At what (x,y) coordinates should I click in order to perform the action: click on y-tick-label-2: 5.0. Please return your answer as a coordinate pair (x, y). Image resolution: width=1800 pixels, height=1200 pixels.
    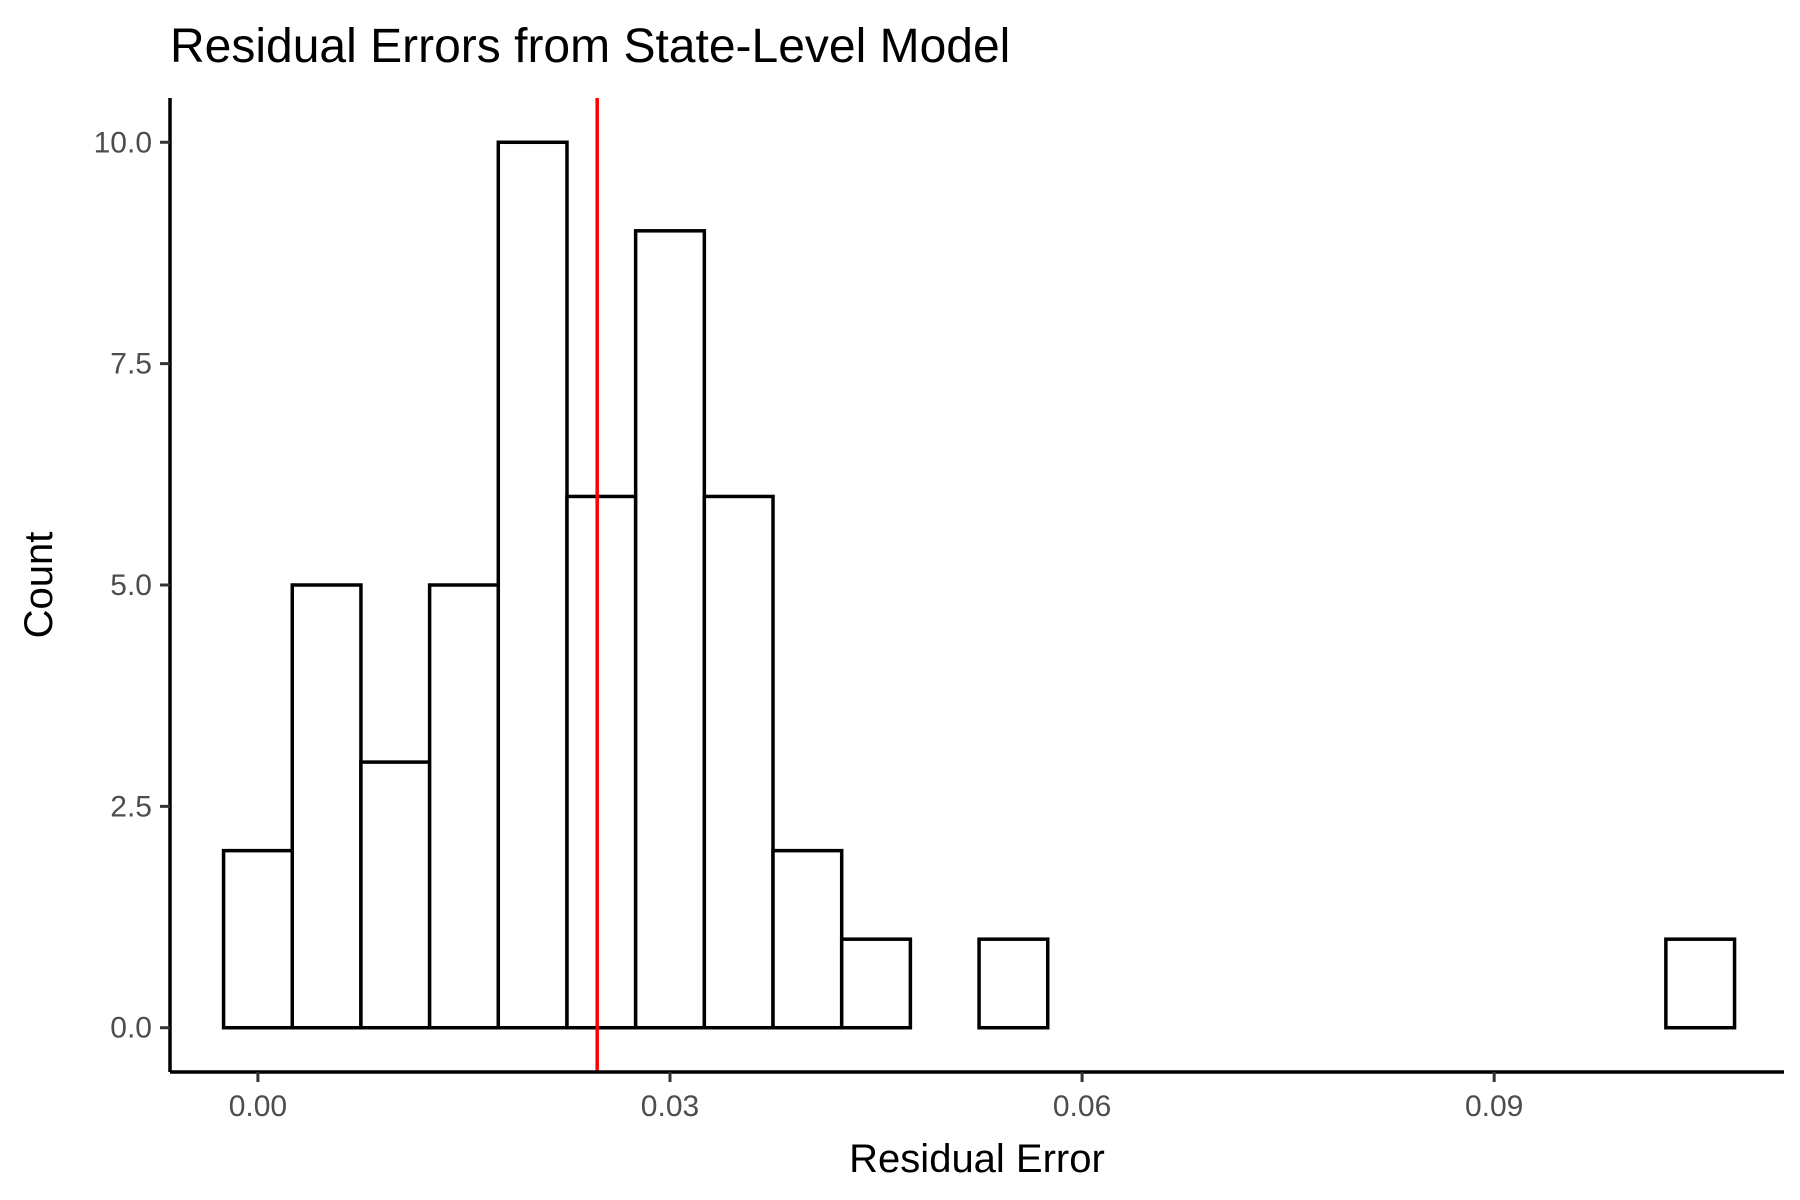
    Looking at the image, I should click on (131, 585).